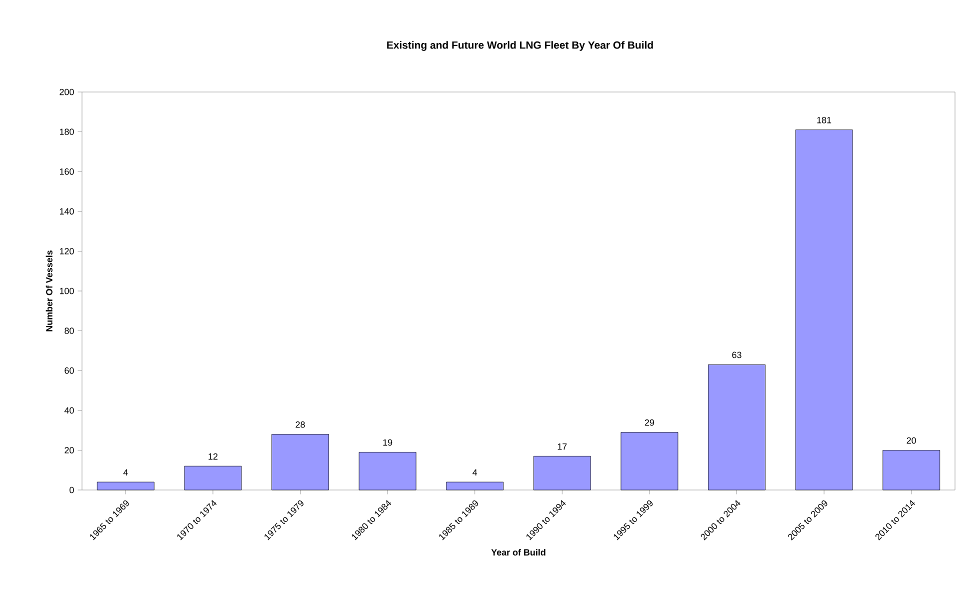 The height and width of the screenshot is (601, 959). I want to click on data-label: 63, so click(737, 355).